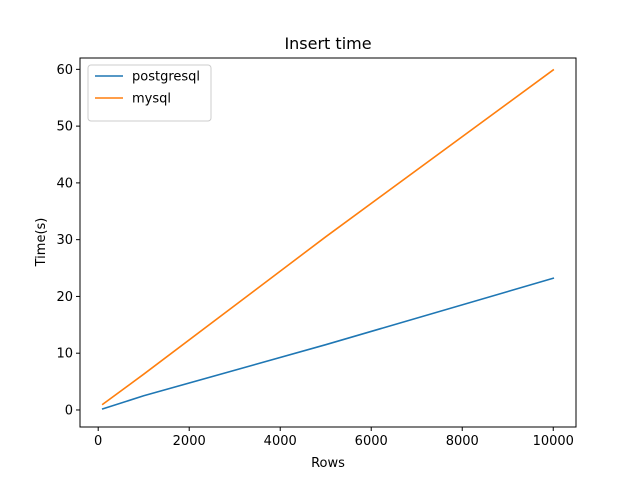 This screenshot has width=640, height=480. What do you see at coordinates (98, 441) in the screenshot?
I see `x-tick-label: 0` at bounding box center [98, 441].